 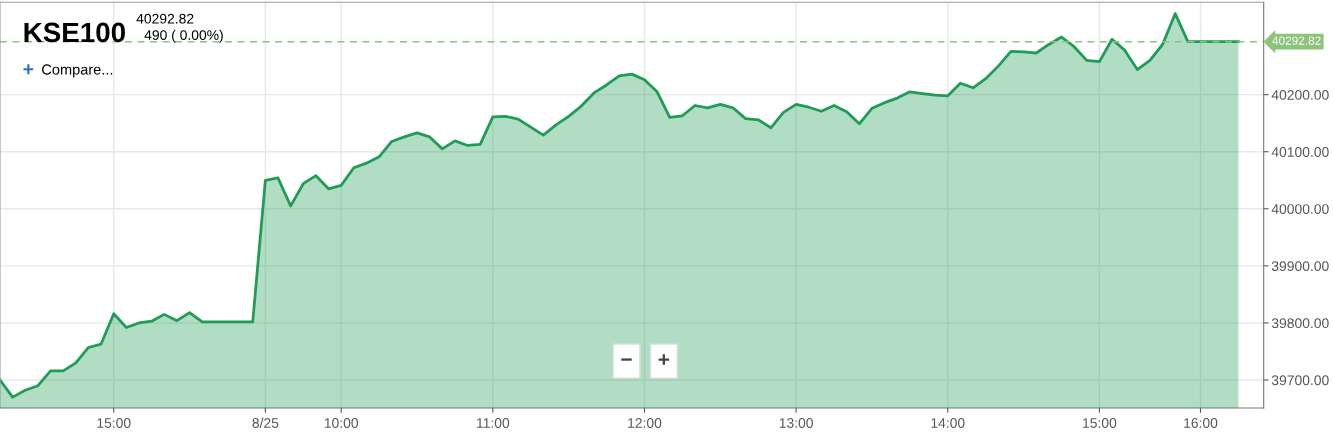 What do you see at coordinates (1201, 423) in the screenshot?
I see `x-tick-label: 16:00` at bounding box center [1201, 423].